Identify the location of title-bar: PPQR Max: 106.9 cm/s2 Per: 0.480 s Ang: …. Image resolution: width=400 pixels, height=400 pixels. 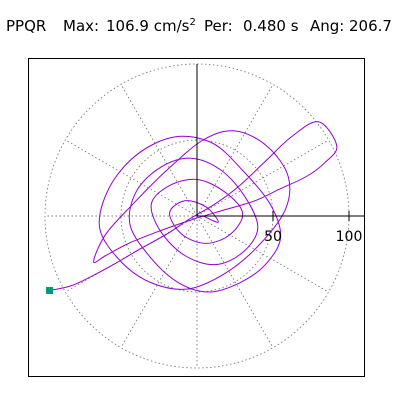
(200, 26).